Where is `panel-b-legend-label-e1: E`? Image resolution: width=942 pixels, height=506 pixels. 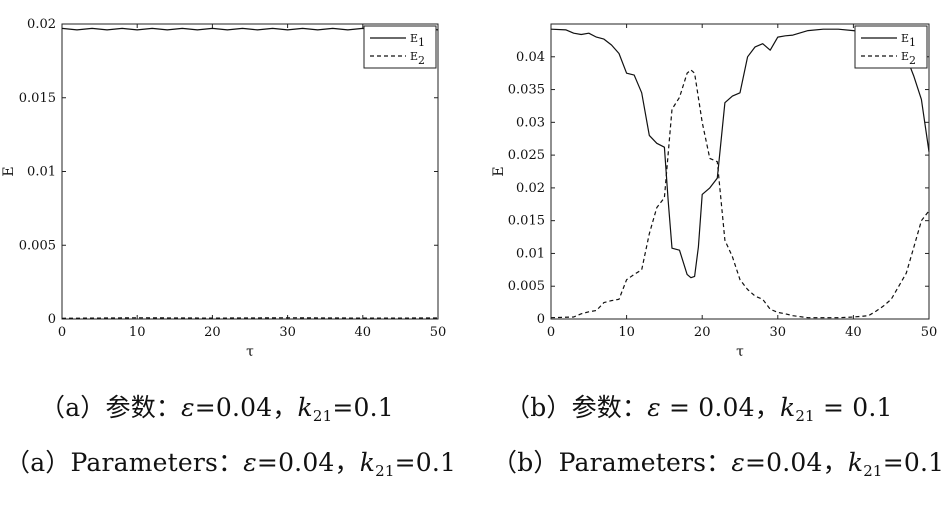 panel-b-legend-label-e1: E is located at coordinates (905, 38).